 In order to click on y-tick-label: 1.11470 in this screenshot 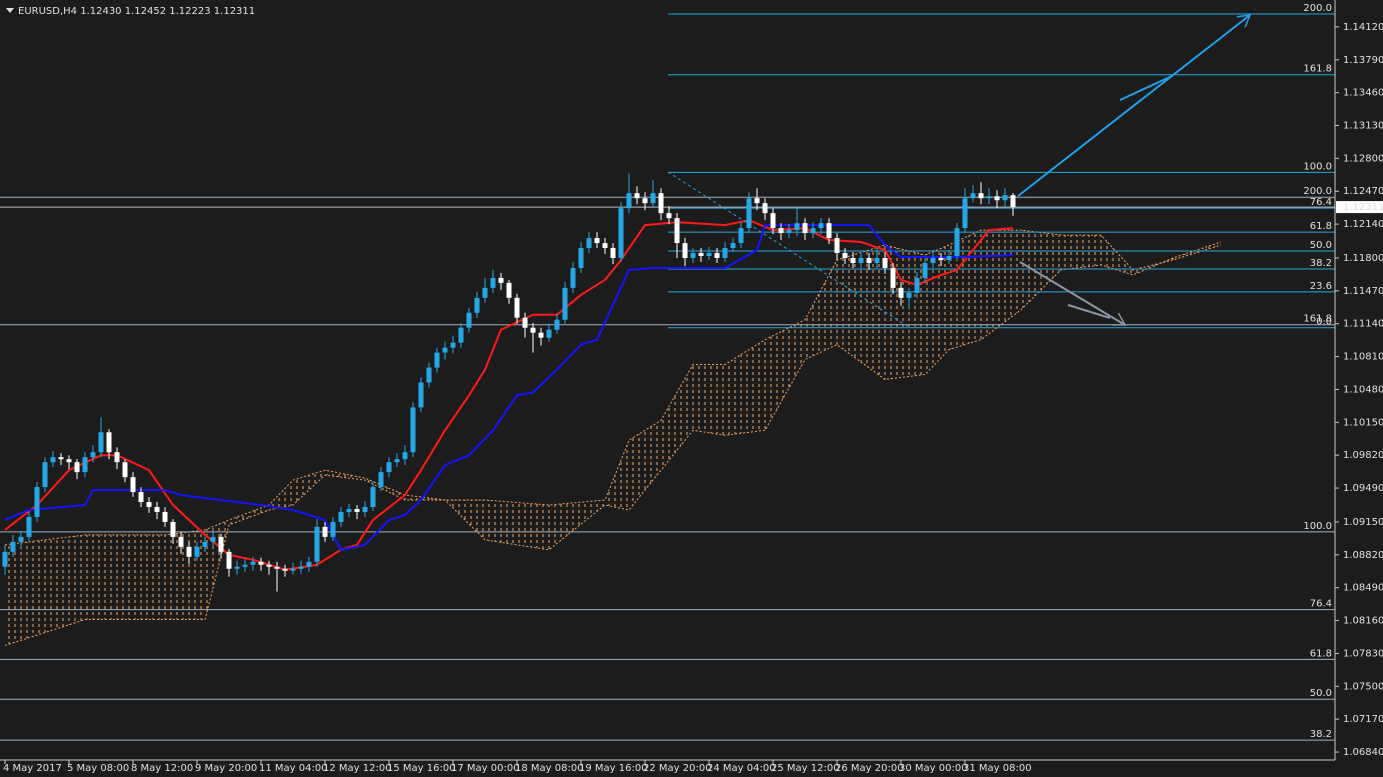, I will do `click(1363, 291)`.